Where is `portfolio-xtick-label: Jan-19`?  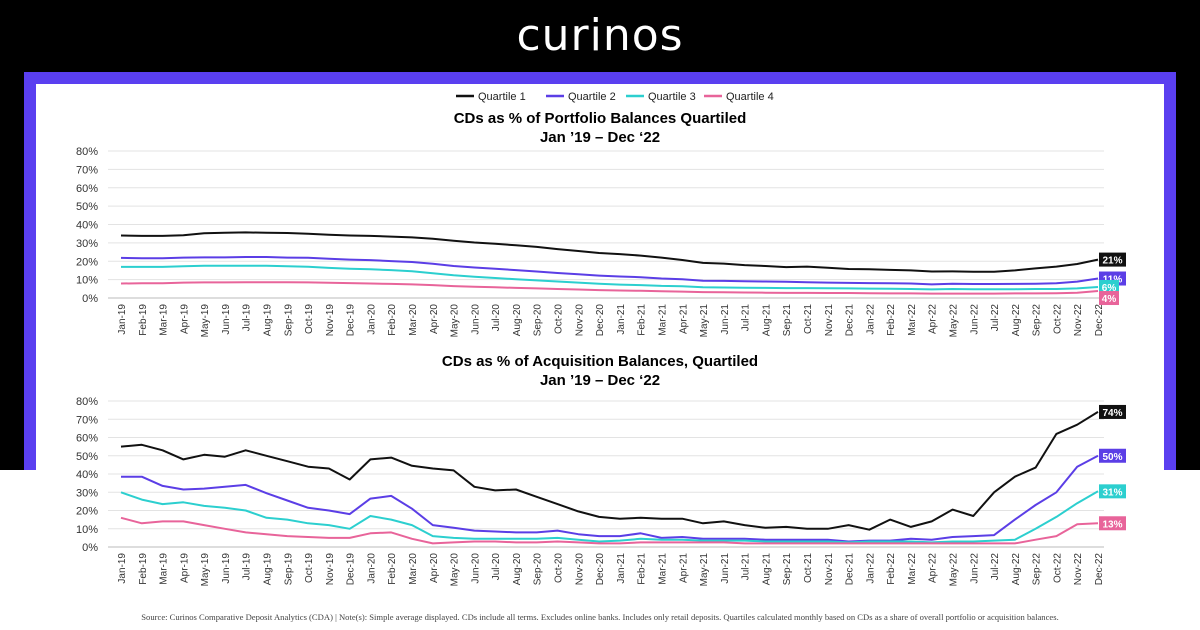
portfolio-xtick-label: Jan-19 is located at coordinates (122, 319).